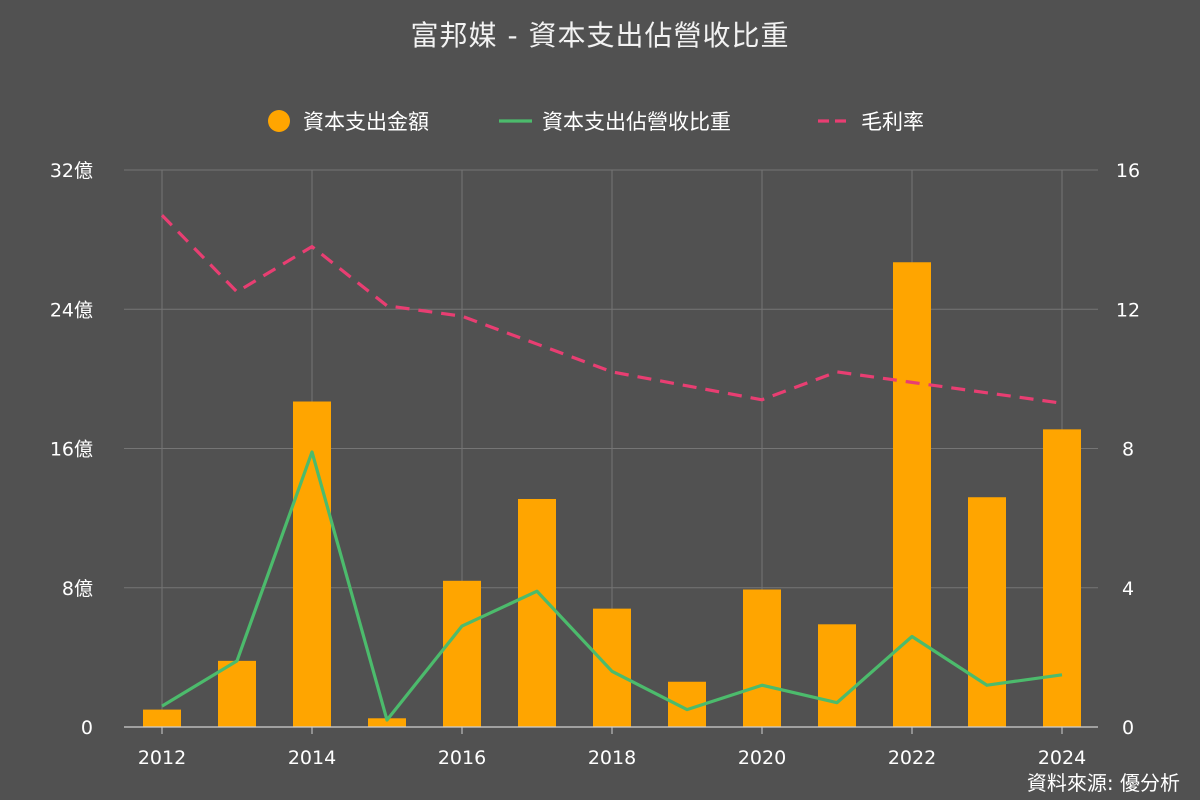 The height and width of the screenshot is (800, 1200). Describe the element at coordinates (1128, 728) in the screenshot. I see `y-right-tick-label: 0` at that location.